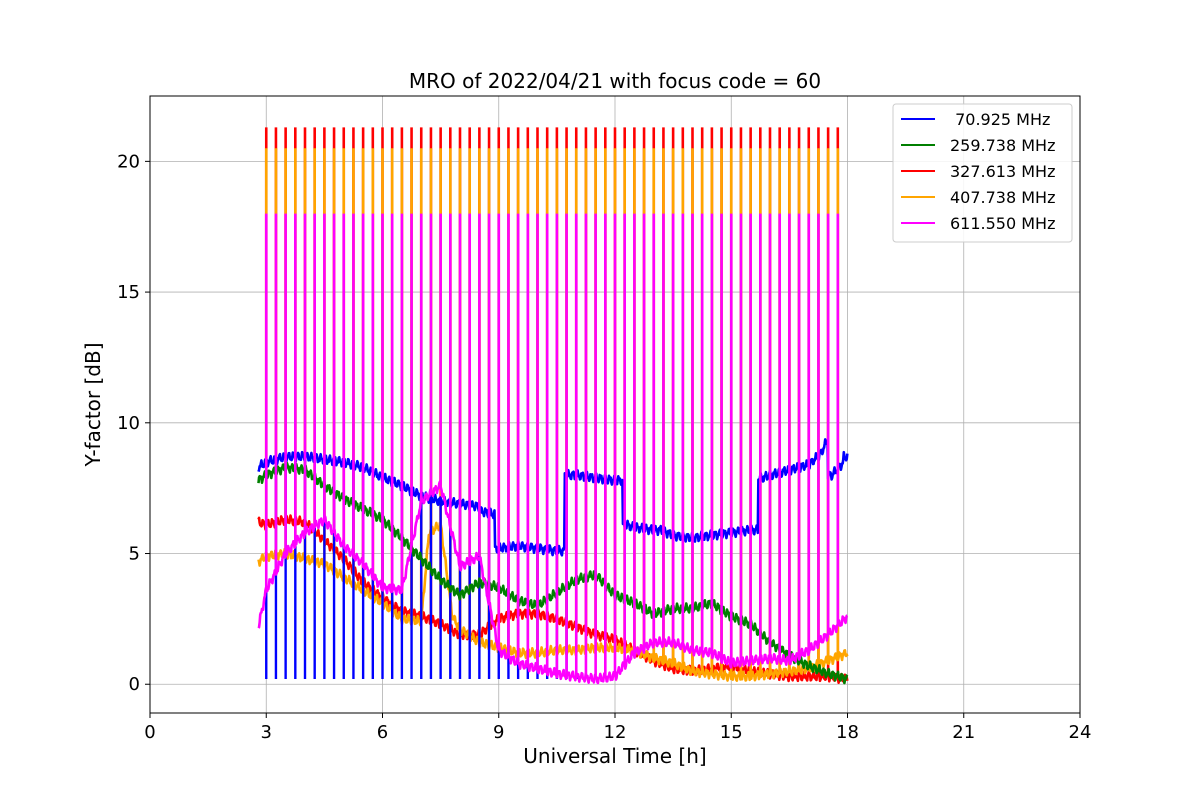 The image size is (1200, 800). Describe the element at coordinates (614, 756) in the screenshot. I see `x-axis-label: Universal Time [h]` at that location.